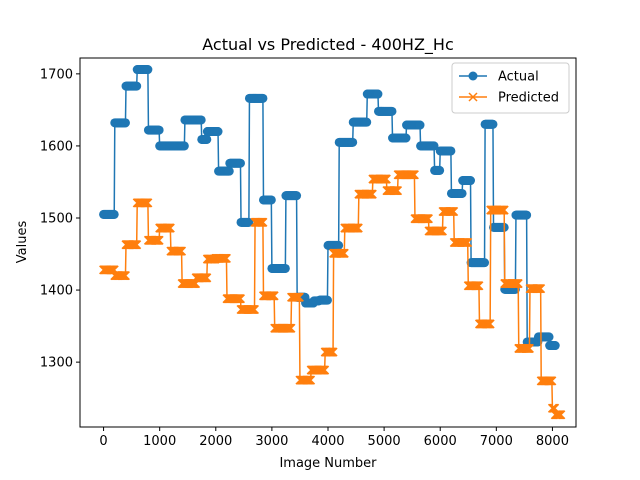 The height and width of the screenshot is (480, 640). I want to click on legend-actual-marker, so click(473, 76).